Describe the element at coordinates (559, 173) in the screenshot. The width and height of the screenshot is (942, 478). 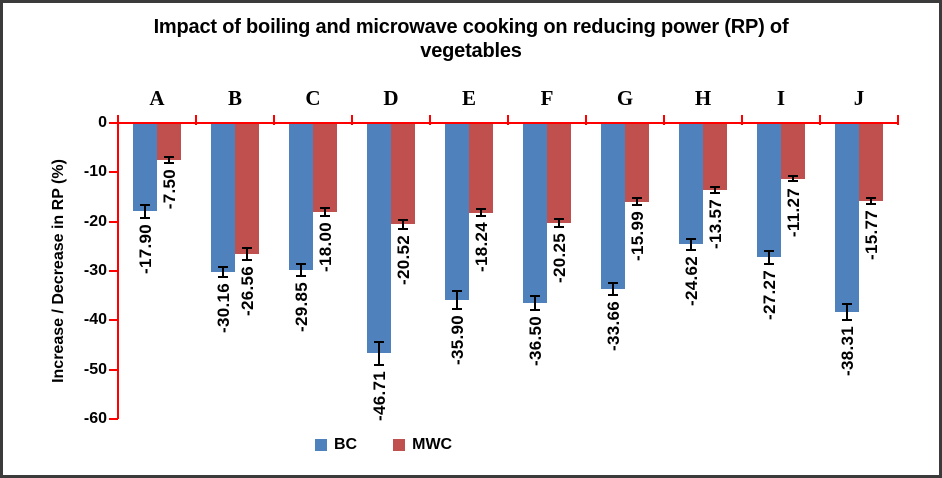
I see `bar-mwc-f` at that location.